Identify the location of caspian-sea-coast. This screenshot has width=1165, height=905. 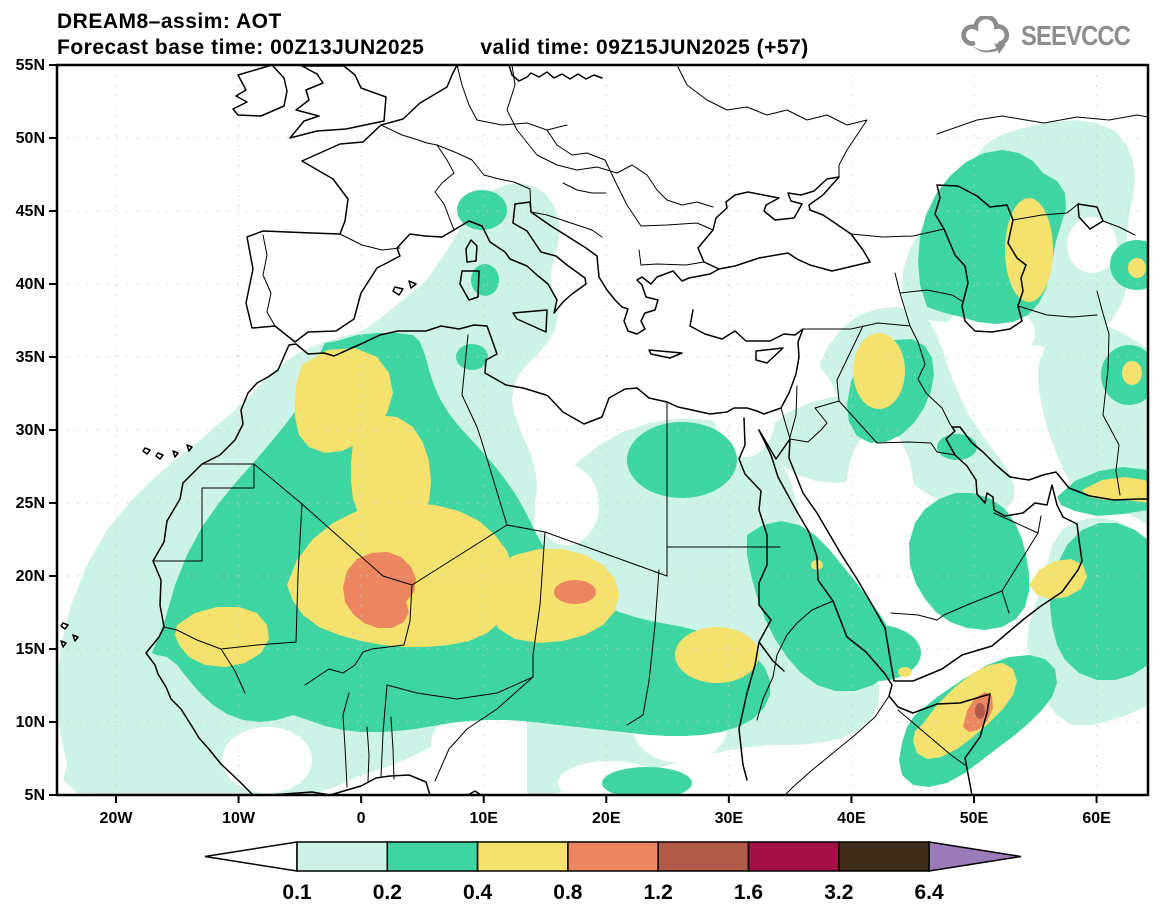
(980, 258).